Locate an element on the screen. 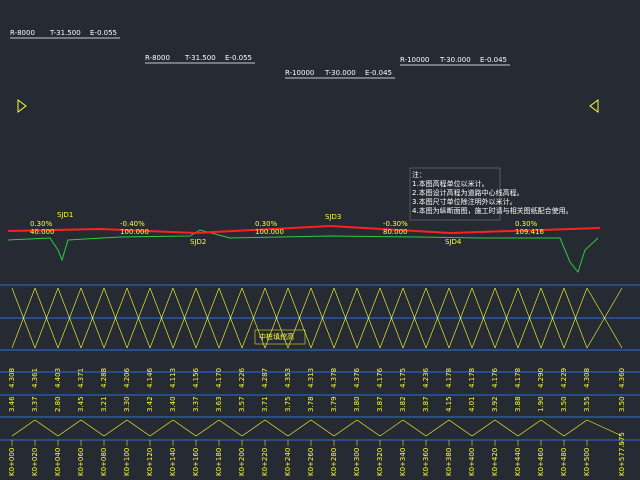 The image size is (640, 480). station-label: K0+020 is located at coordinates (35, 462).